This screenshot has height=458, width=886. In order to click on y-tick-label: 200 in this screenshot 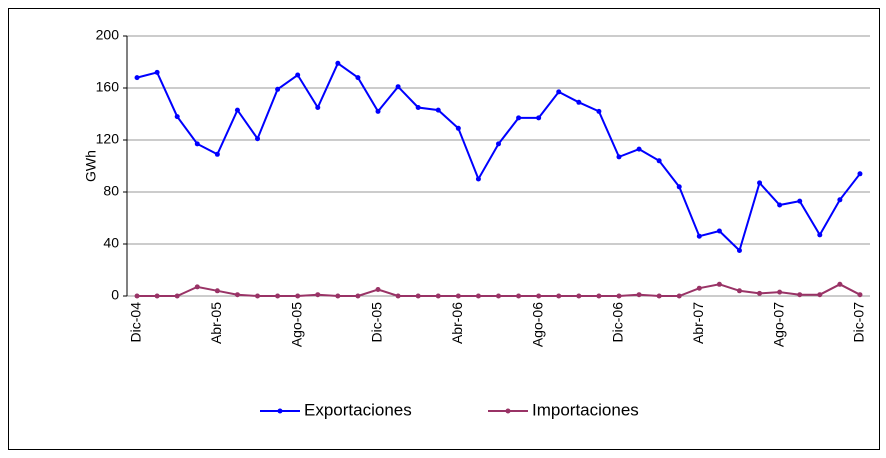, I will do `click(108, 35)`.